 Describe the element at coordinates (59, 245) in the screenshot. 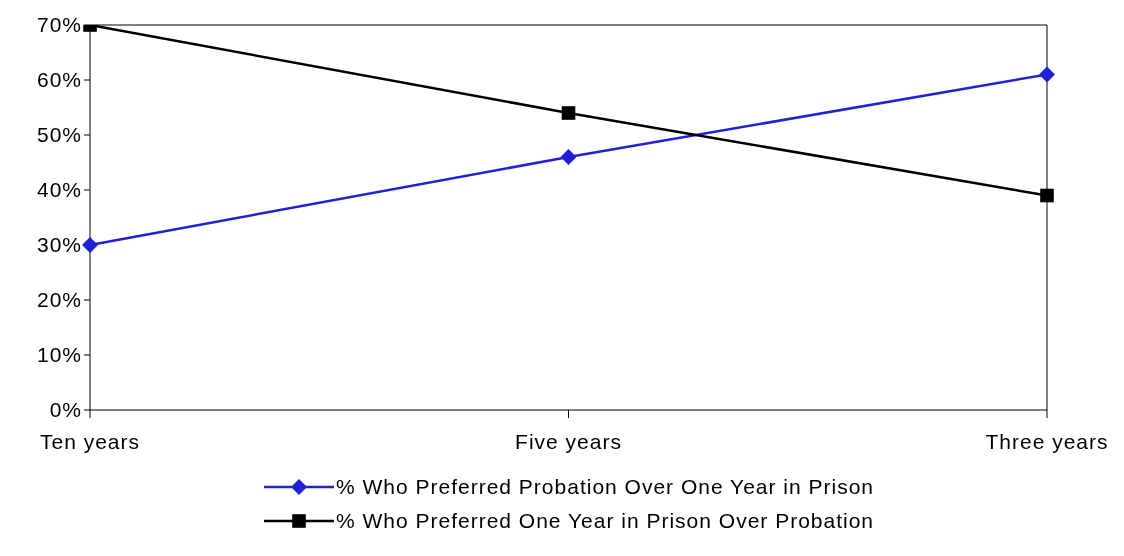

I see `y-tick-label: 30%` at that location.